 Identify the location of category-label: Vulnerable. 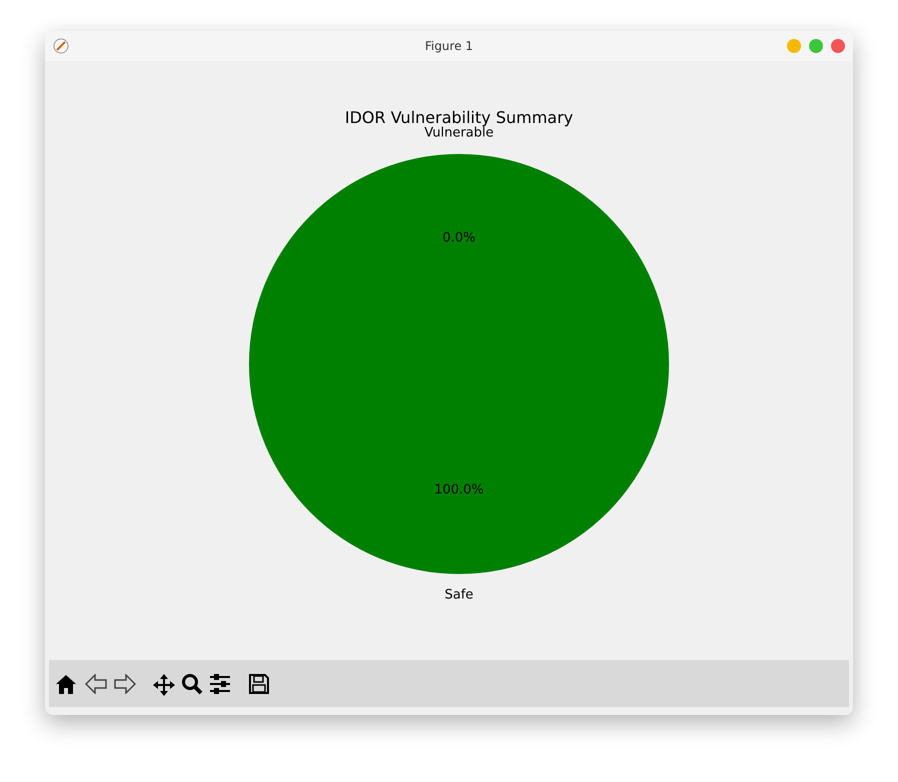
(459, 132).